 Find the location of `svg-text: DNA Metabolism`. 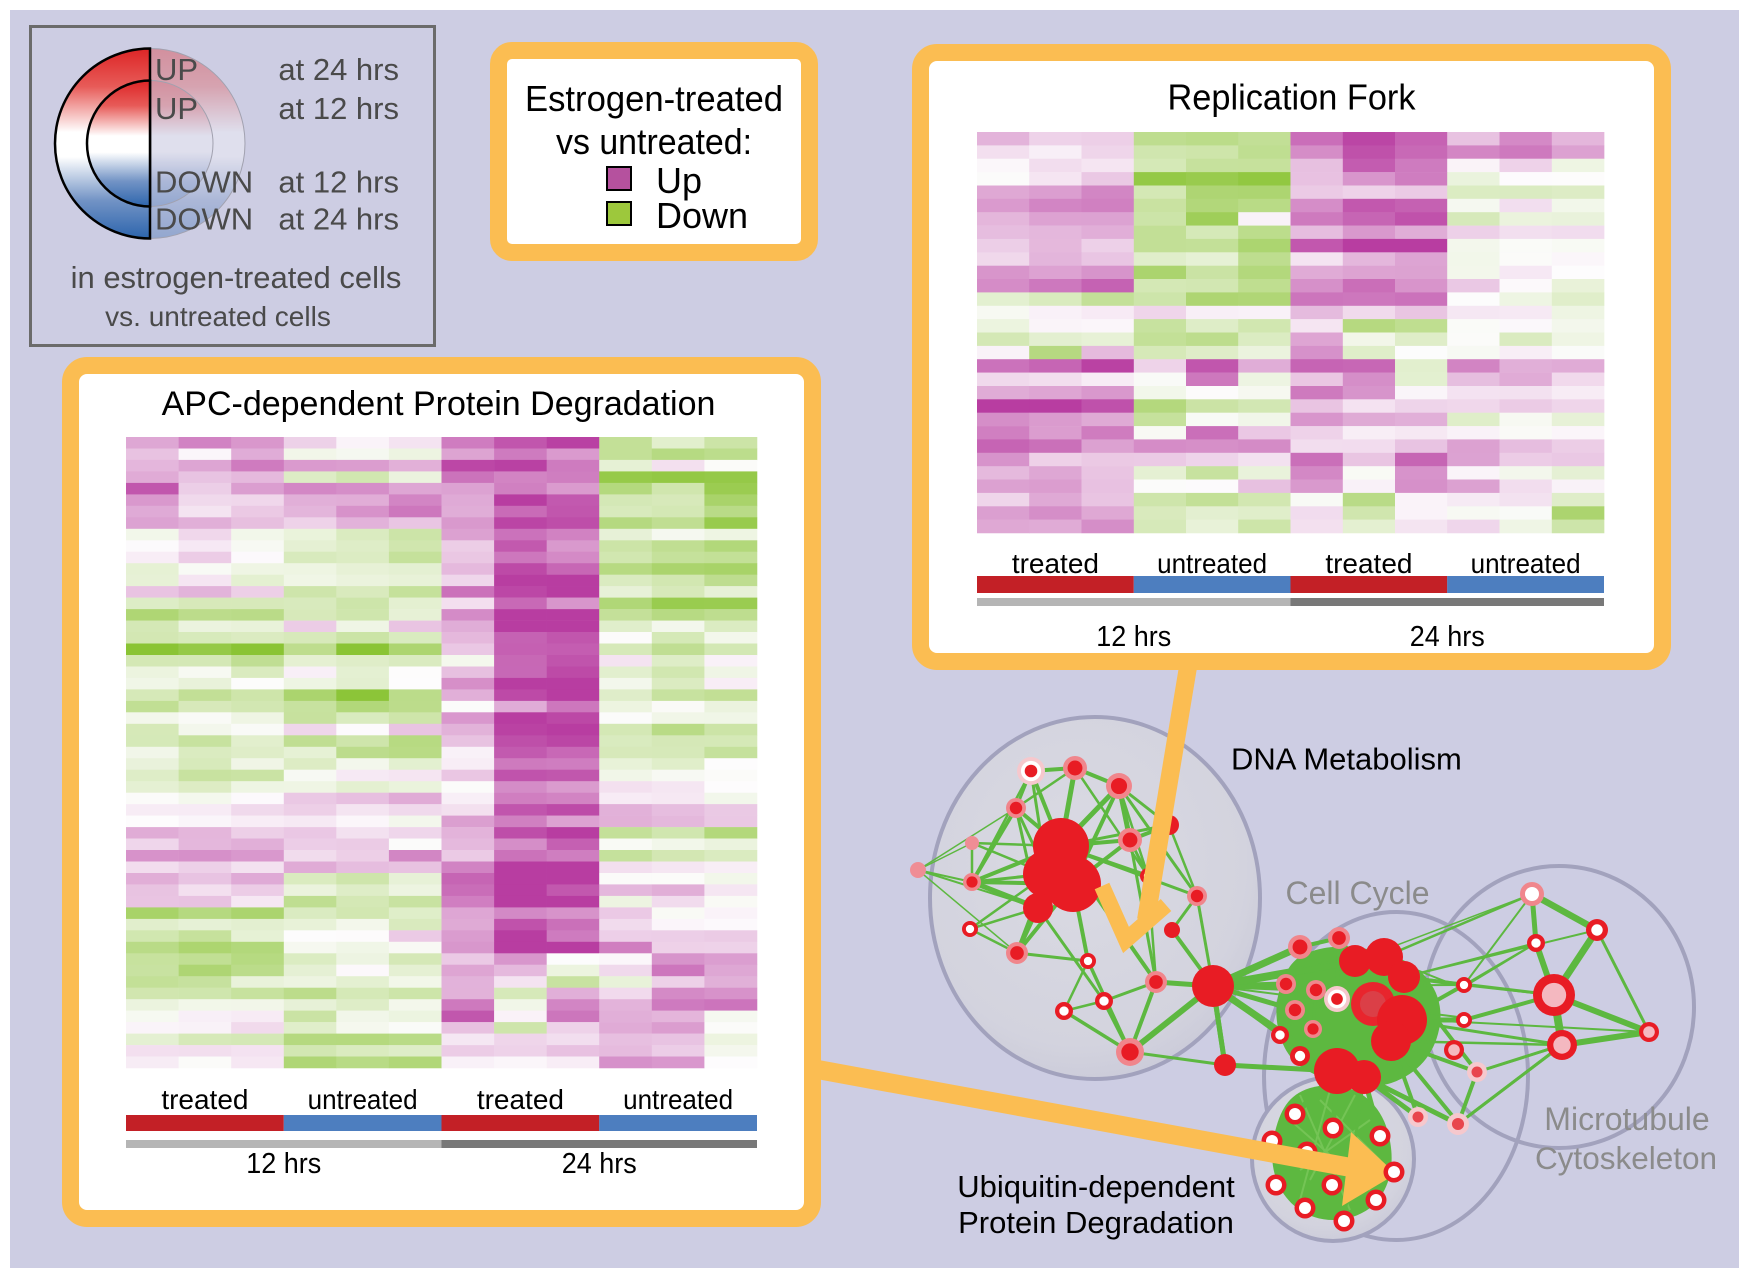

svg-text: DNA Metabolism is located at coordinates (1346, 759).